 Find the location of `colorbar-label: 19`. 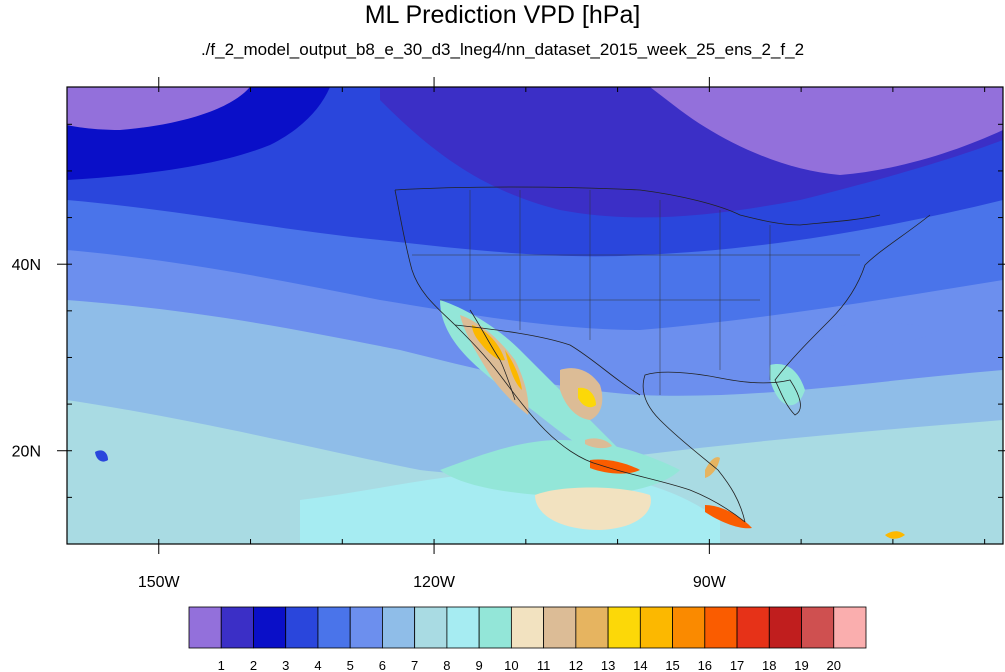

colorbar-label: 19 is located at coordinates (801, 665).